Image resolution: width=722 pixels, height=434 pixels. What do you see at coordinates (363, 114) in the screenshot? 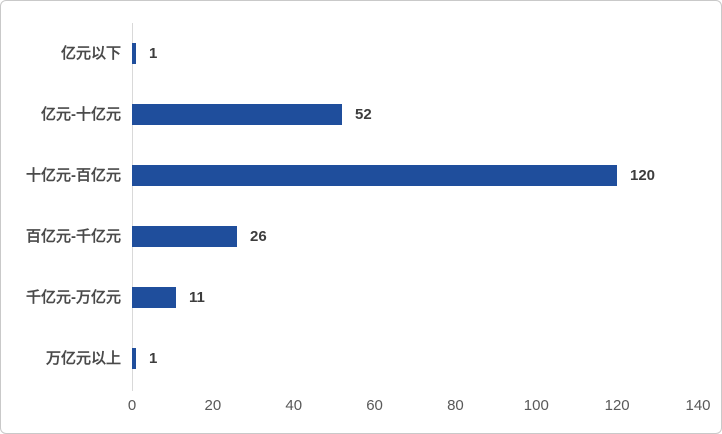
I see `value-label: 52` at bounding box center [363, 114].